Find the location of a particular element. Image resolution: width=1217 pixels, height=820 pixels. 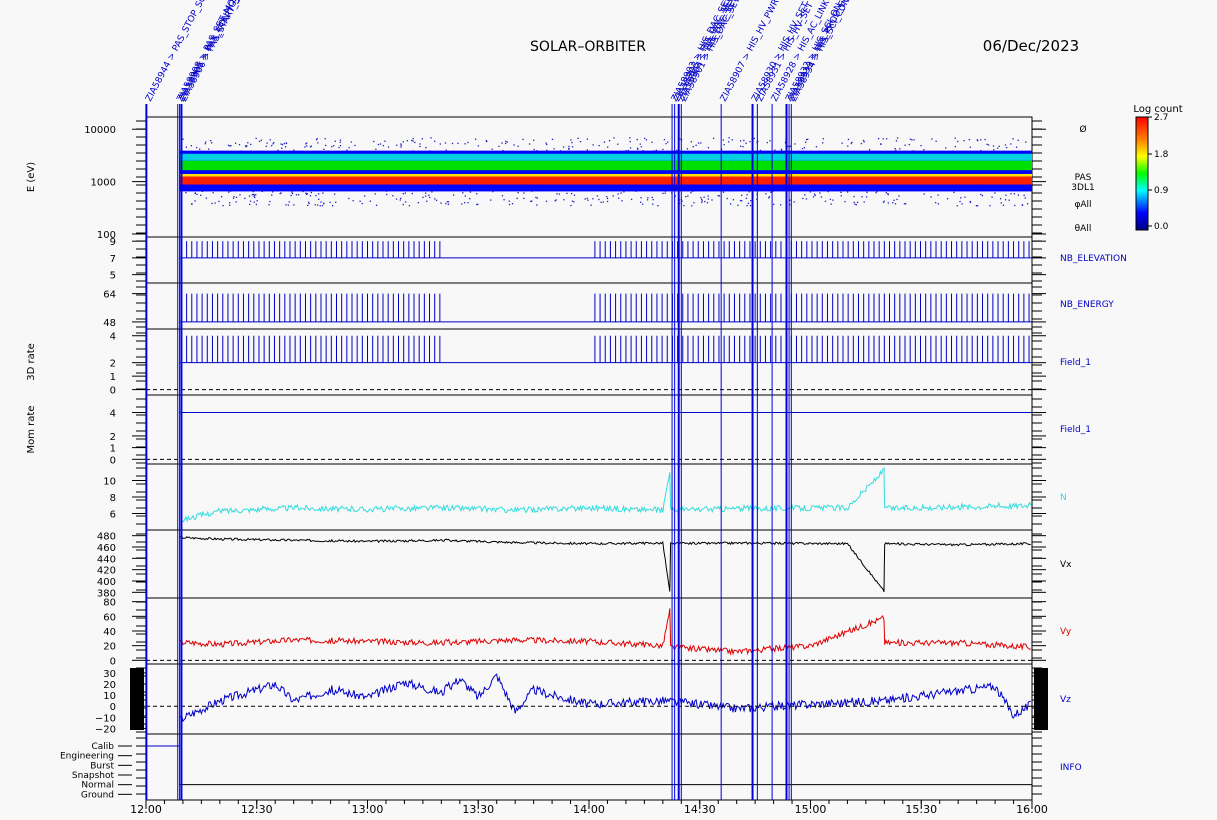

x-tick-label: 12:00 is located at coordinates (146, 809).